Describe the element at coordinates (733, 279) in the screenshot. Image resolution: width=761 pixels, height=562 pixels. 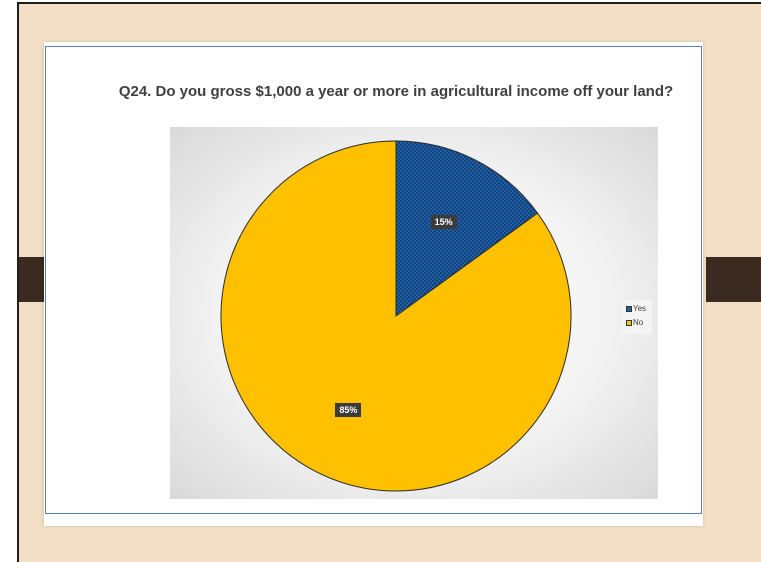
I see `right-binder-tab` at that location.